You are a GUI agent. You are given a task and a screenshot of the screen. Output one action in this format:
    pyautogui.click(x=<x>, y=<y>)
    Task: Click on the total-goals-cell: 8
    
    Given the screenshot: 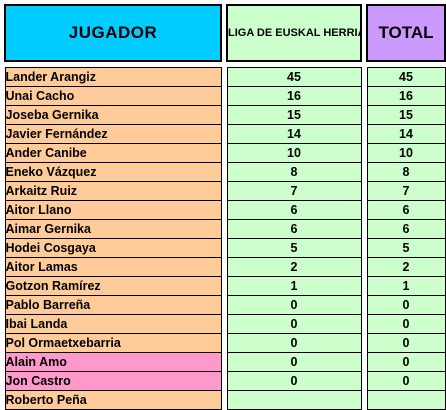 What is the action you would take?
    pyautogui.click(x=406, y=171)
    